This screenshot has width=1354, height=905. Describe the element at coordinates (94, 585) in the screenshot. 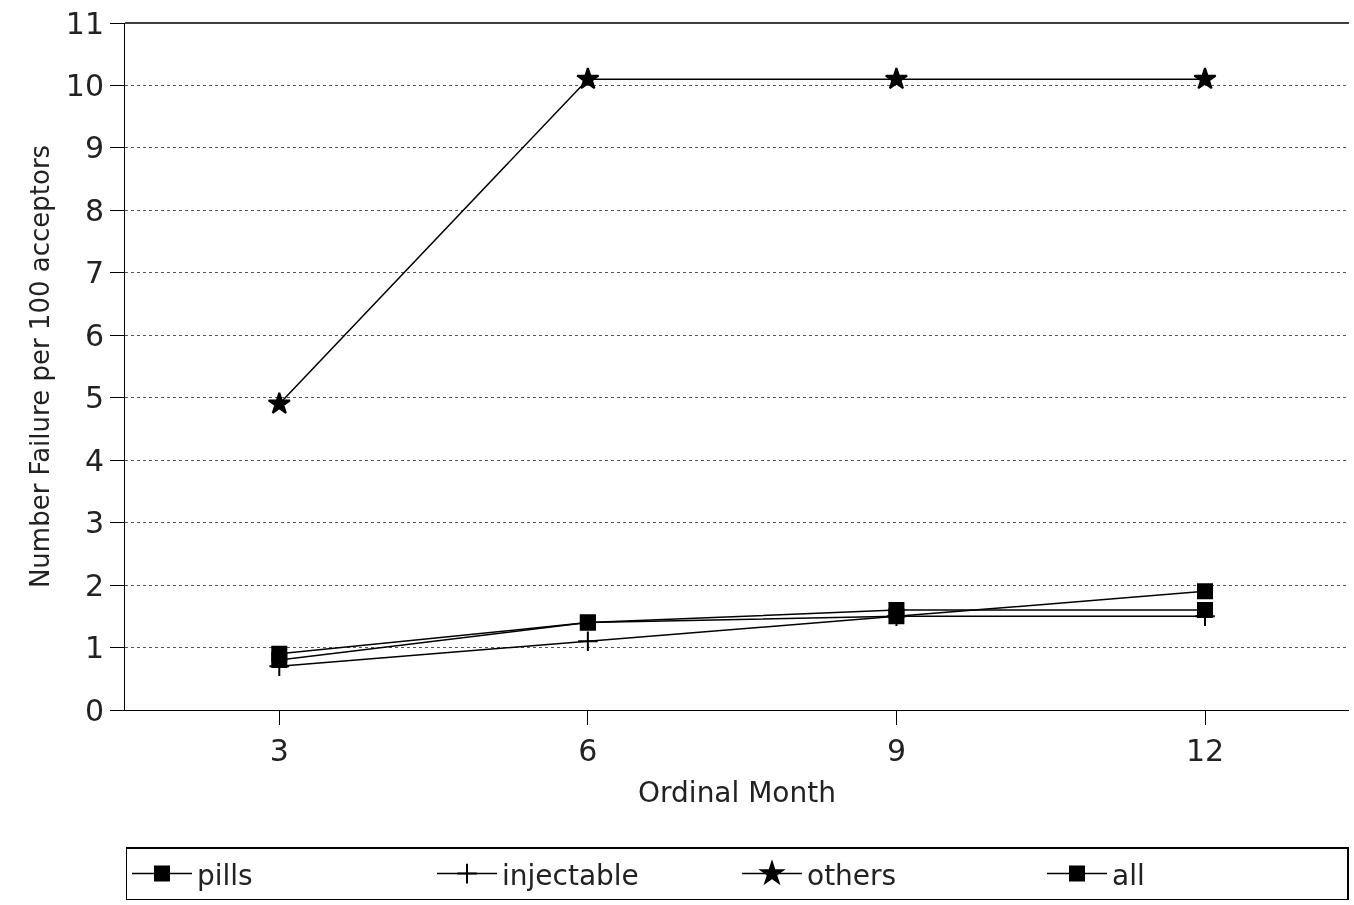

I see `y-tick-label: 2` at that location.